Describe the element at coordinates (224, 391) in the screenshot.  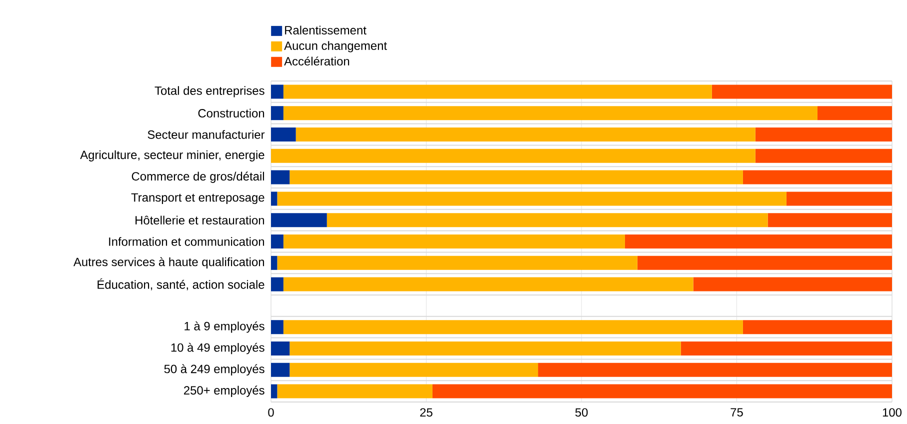
I see `y-tick-label: 250+ employés` at that location.